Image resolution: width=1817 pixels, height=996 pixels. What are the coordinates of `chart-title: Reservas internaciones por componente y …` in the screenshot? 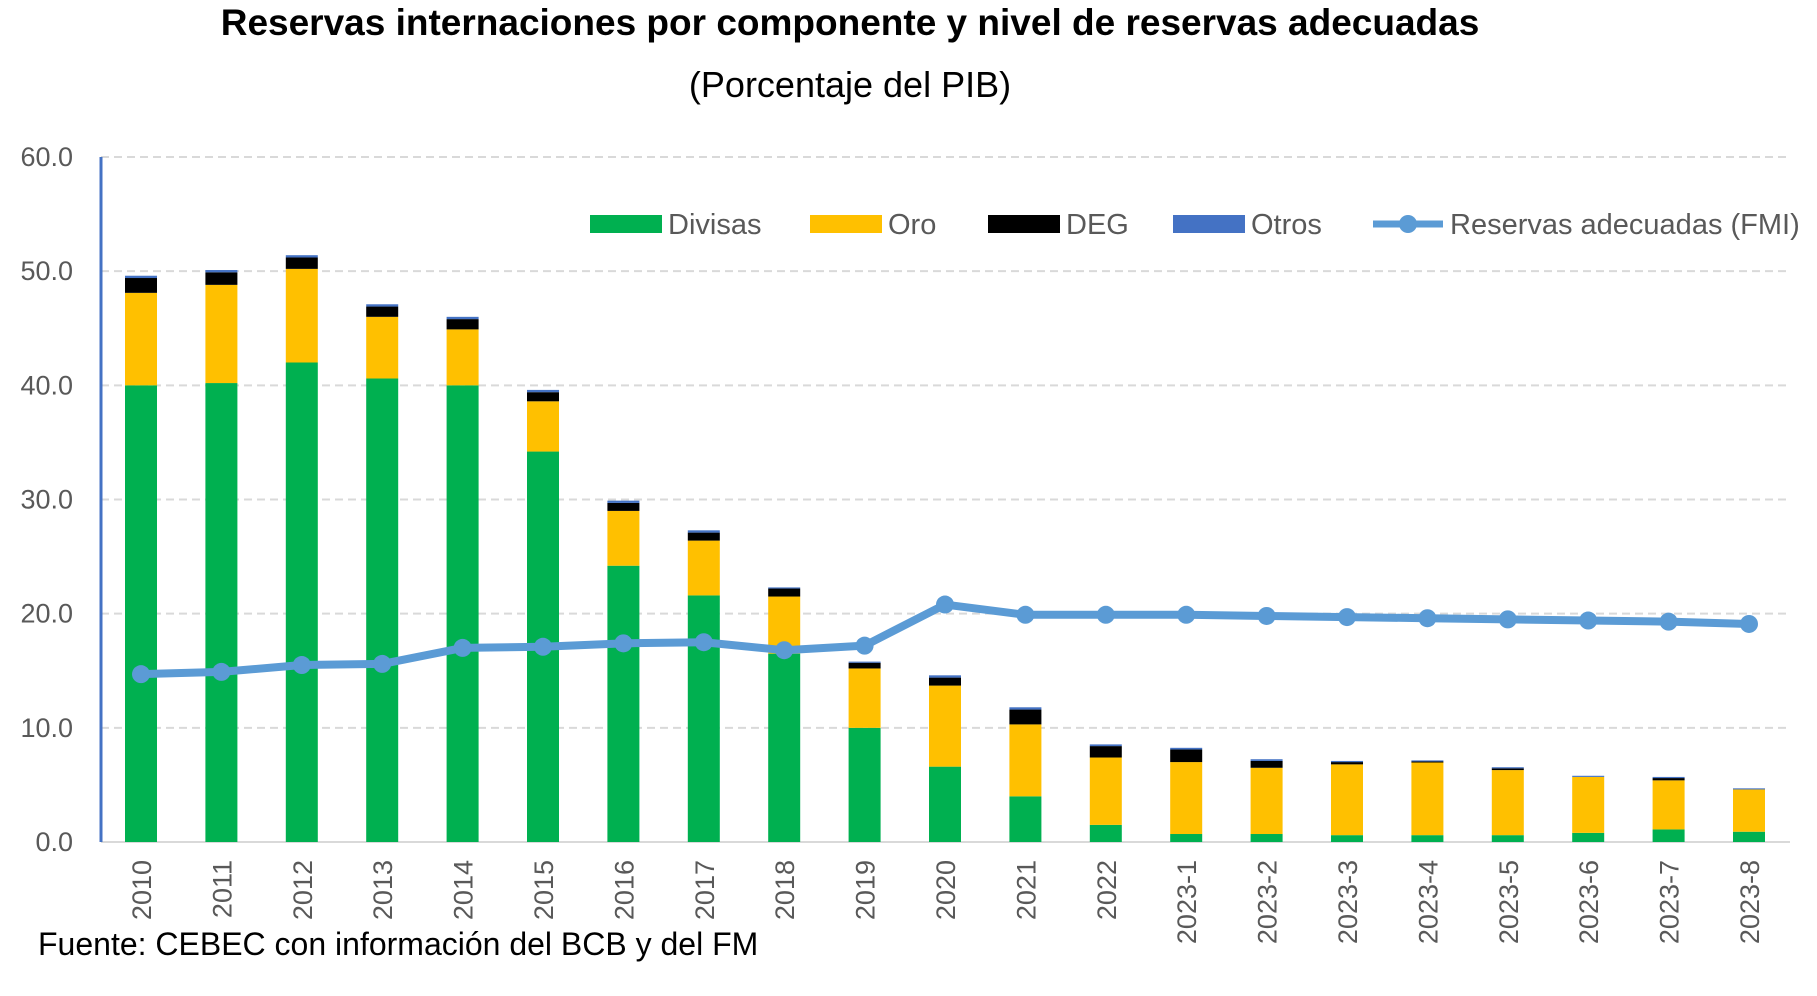 It's located at (850, 22).